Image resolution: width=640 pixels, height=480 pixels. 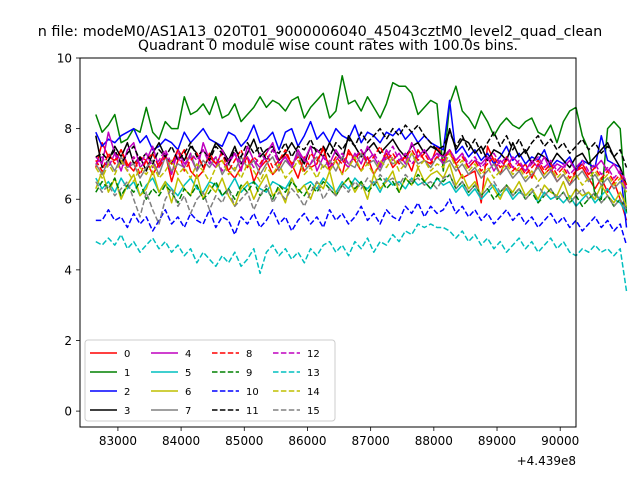 I want to click on legend-label-11: 11, so click(x=252, y=411).